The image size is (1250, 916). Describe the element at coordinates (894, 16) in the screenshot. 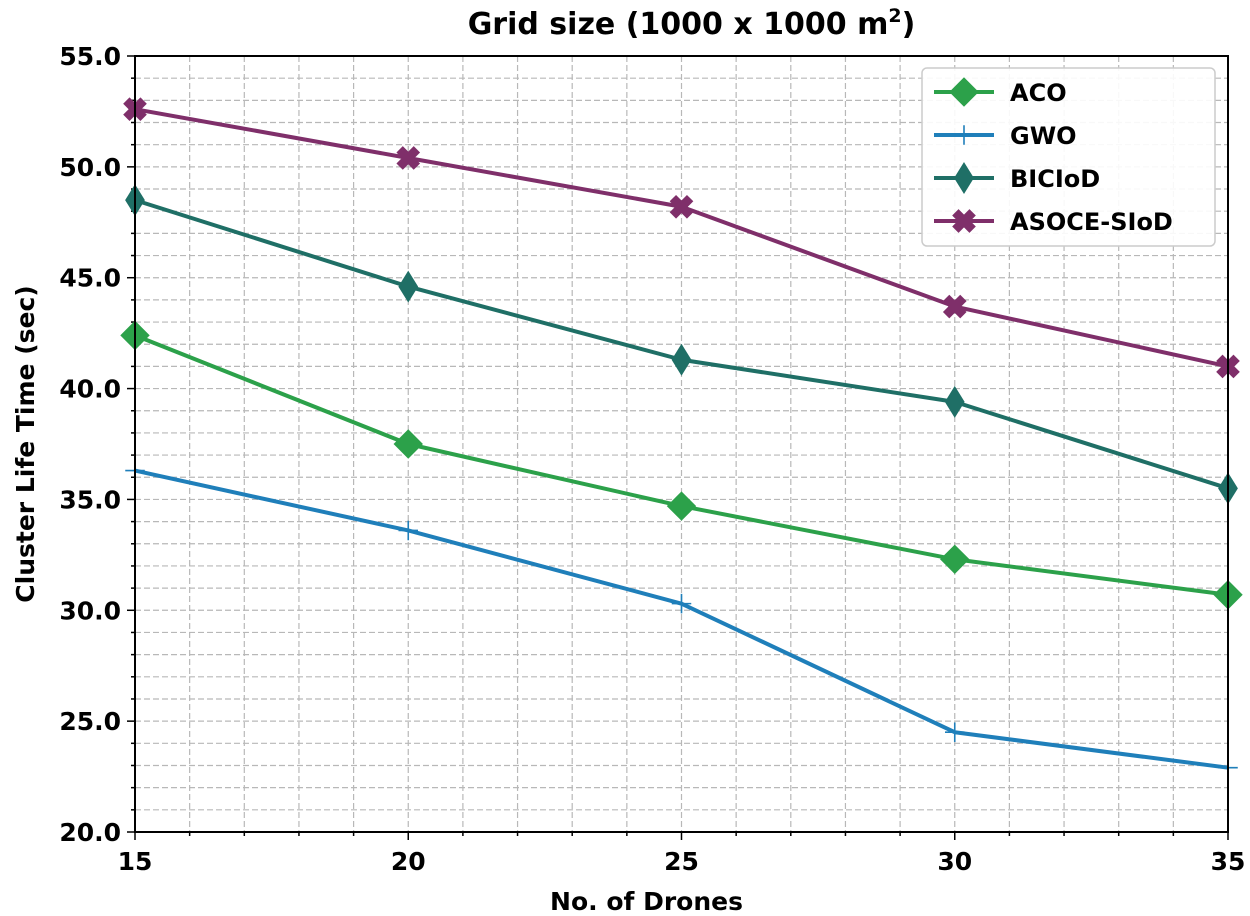

I see `chart-title-sup: 2` at that location.